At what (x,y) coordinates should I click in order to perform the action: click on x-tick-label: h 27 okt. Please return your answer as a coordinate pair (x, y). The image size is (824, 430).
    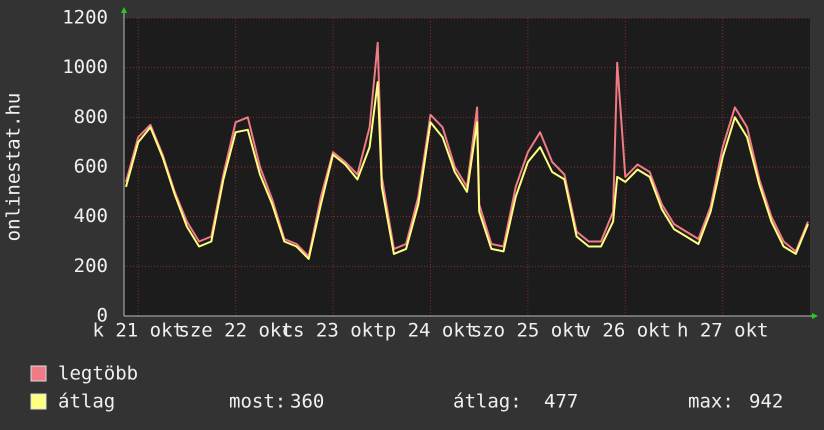
    Looking at the image, I should click on (723, 331).